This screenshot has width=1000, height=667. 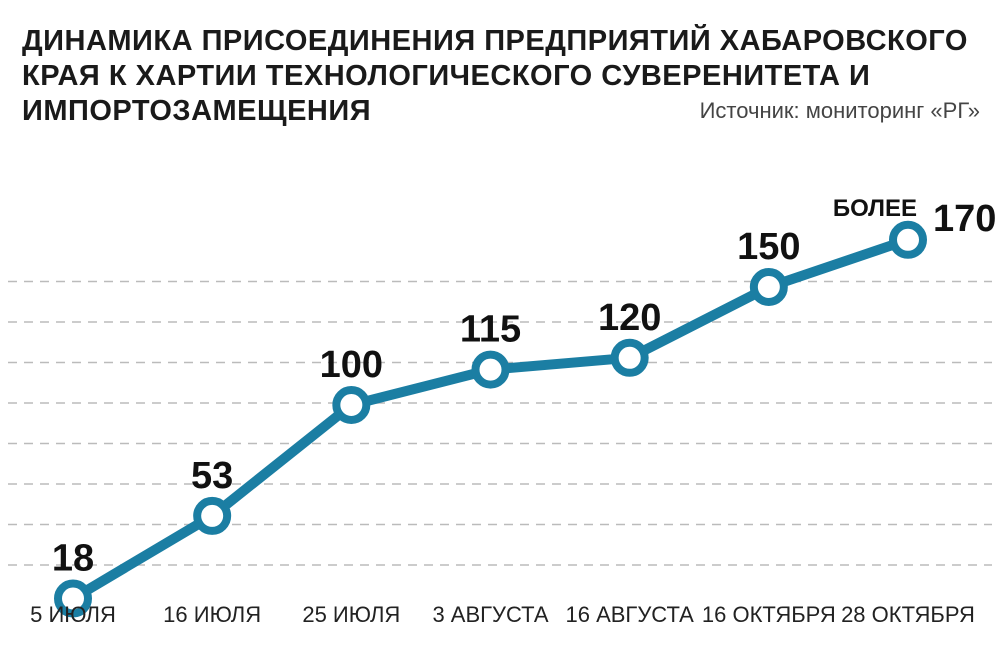 What do you see at coordinates (490, 330) in the screenshot?
I see `data-label: 115` at bounding box center [490, 330].